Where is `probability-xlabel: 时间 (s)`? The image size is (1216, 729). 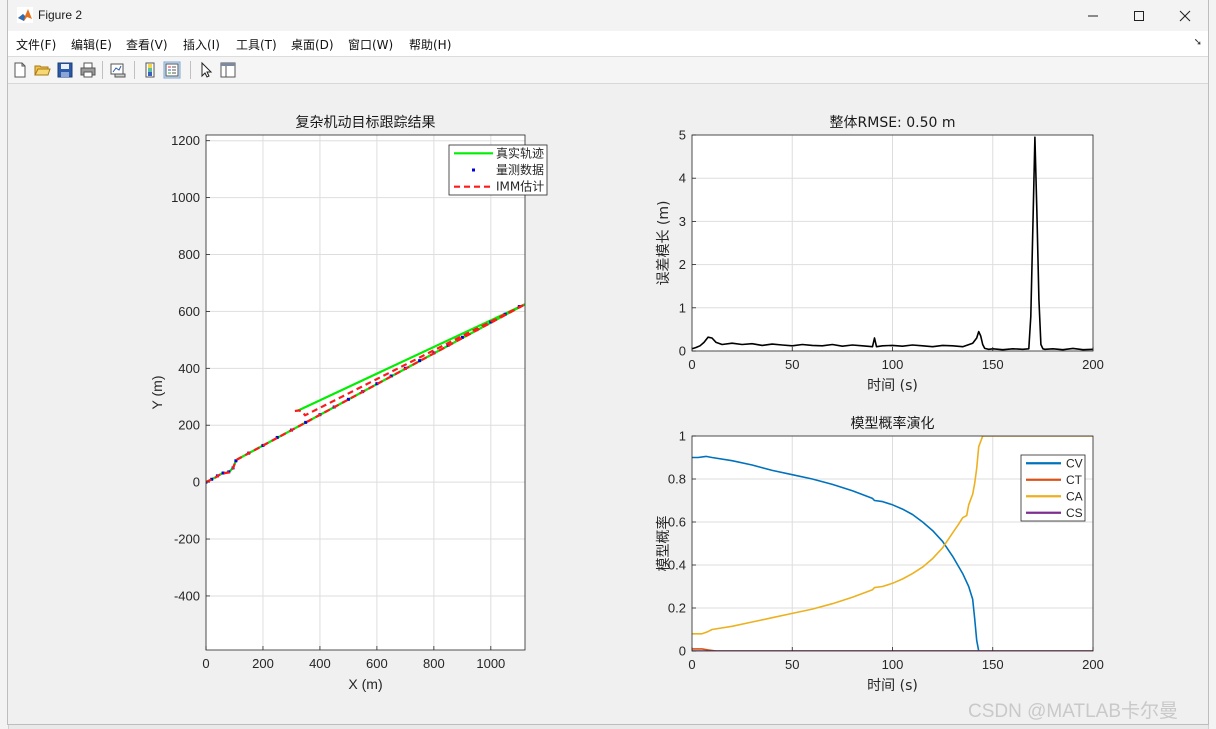 probability-xlabel: 时间 (s) is located at coordinates (892, 686).